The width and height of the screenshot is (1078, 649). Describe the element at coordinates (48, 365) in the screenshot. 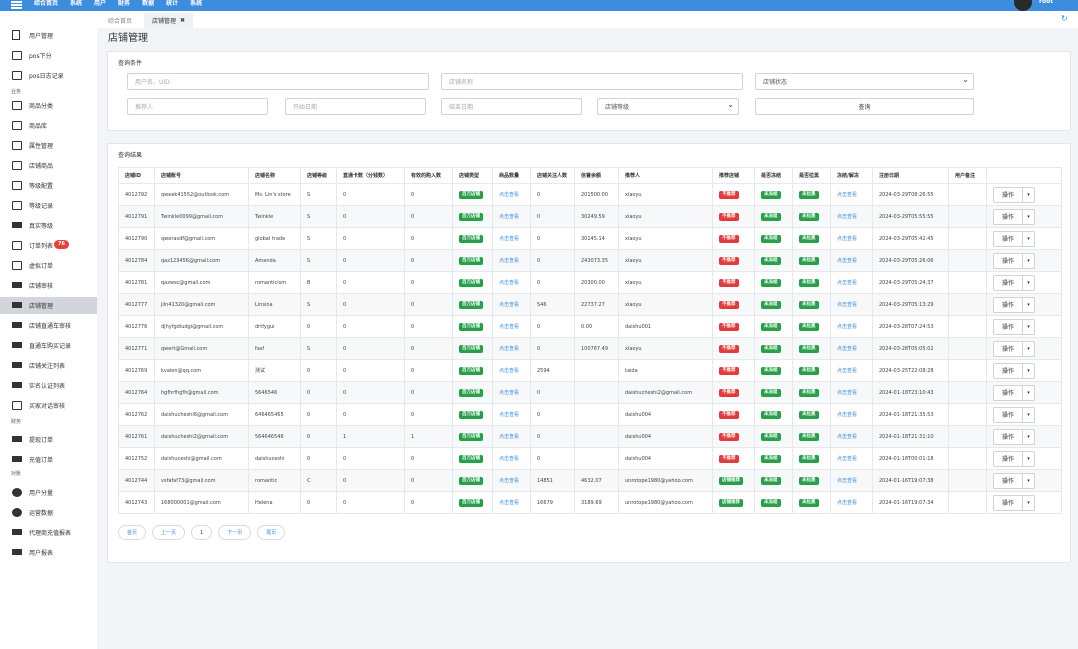

I see `sidebar-item: 店铺关注列表` at that location.